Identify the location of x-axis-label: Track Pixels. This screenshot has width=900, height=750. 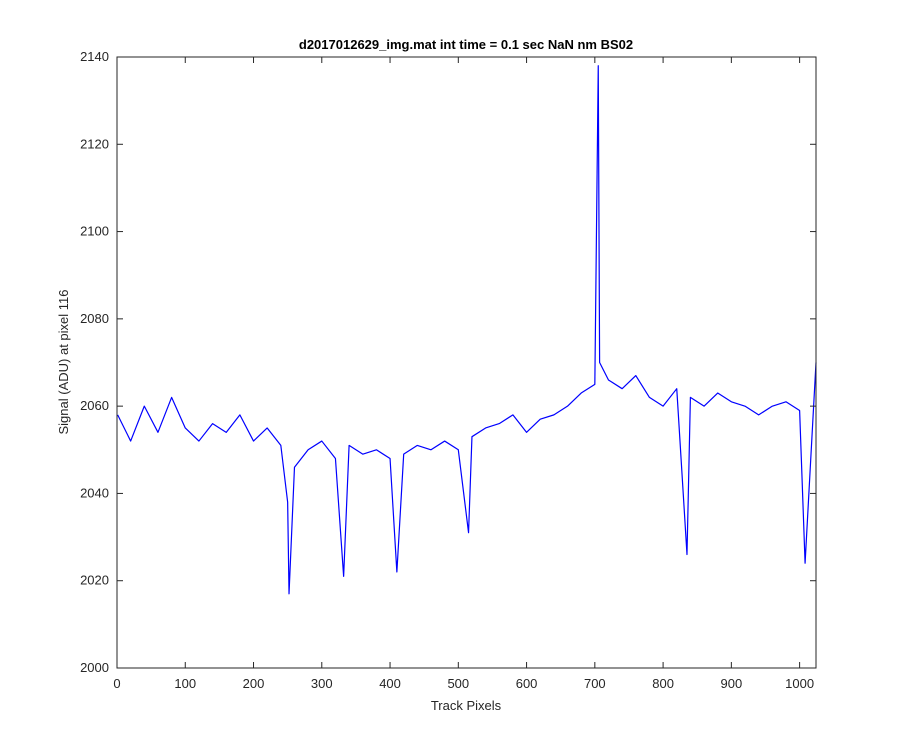
(466, 705).